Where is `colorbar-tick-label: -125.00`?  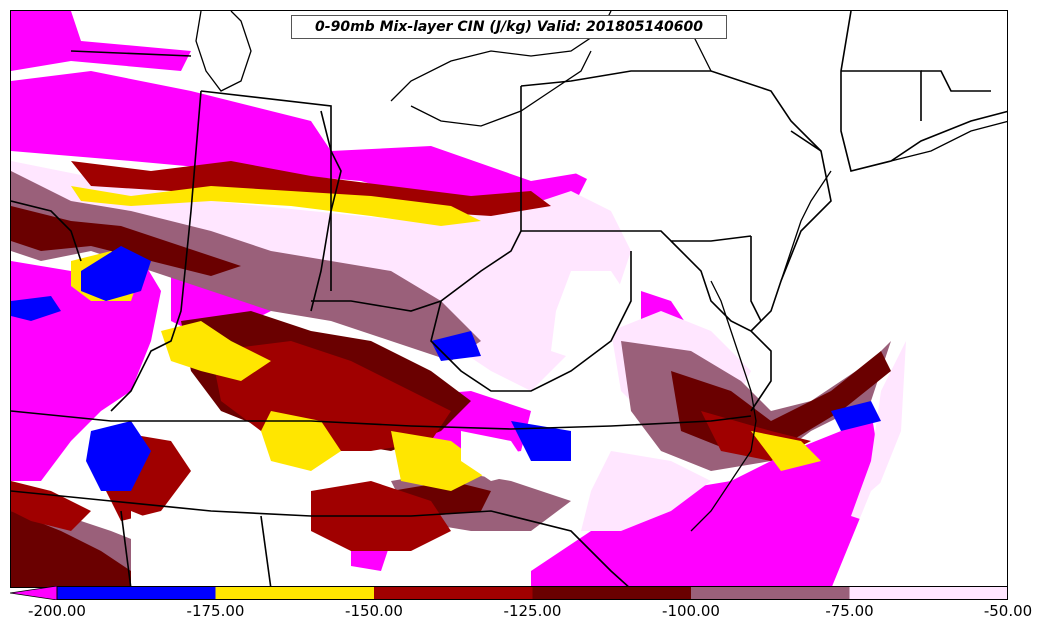 colorbar-tick-label: -125.00 is located at coordinates (532, 611).